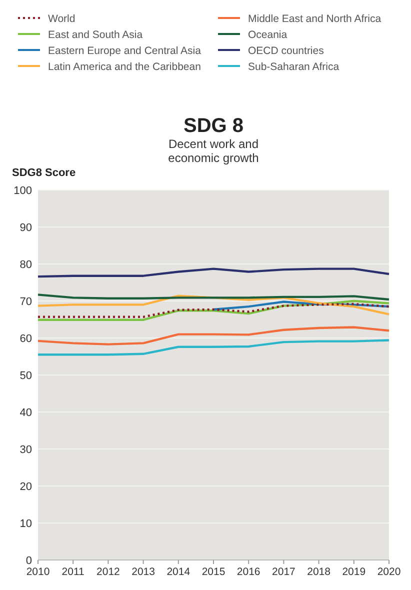  What do you see at coordinates (73, 572) in the screenshot?
I see `x-tick-label: 2011` at bounding box center [73, 572].